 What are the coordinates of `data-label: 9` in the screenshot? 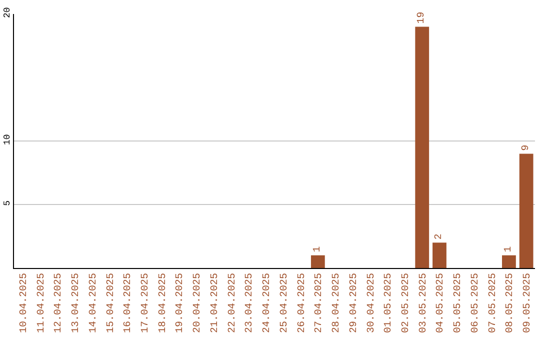 It's located at (526, 147).